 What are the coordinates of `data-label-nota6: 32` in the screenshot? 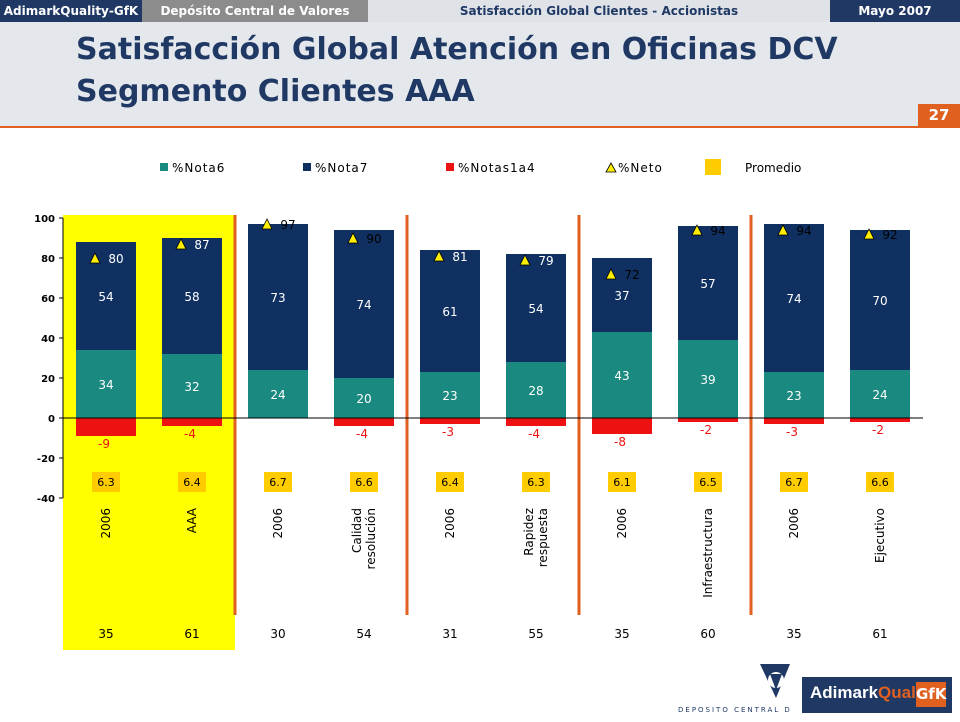 It's located at (191, 387).